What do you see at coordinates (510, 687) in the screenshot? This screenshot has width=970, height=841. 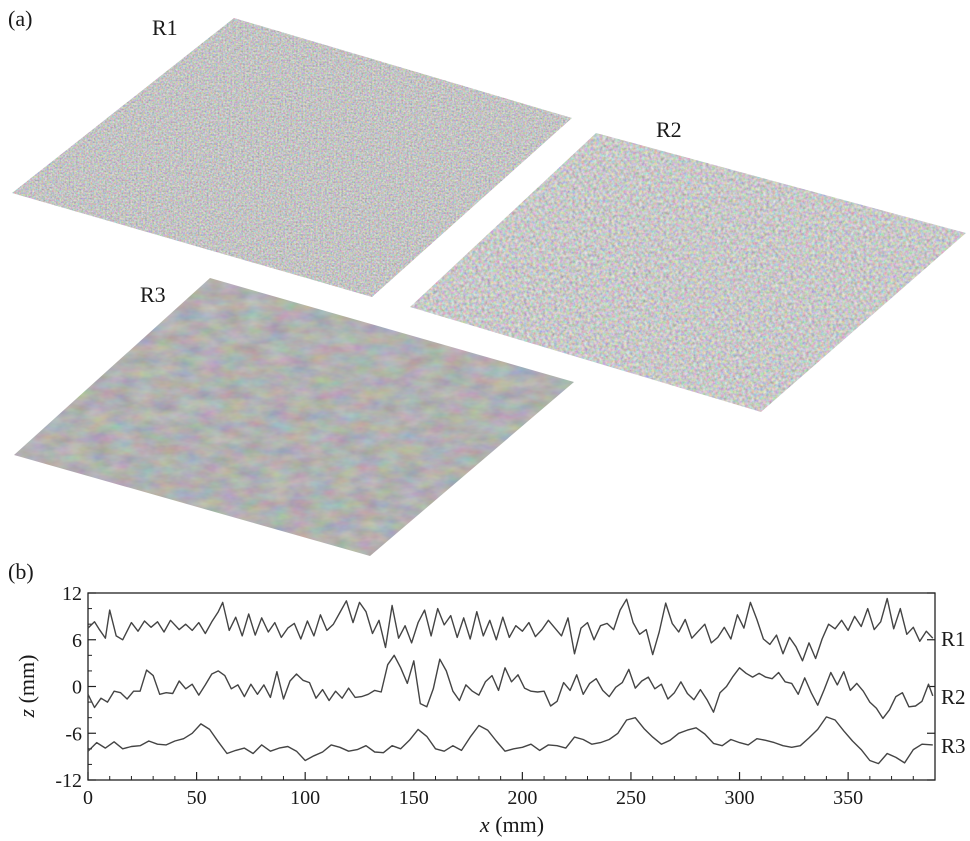 I see `series-line-r2` at bounding box center [510, 687].